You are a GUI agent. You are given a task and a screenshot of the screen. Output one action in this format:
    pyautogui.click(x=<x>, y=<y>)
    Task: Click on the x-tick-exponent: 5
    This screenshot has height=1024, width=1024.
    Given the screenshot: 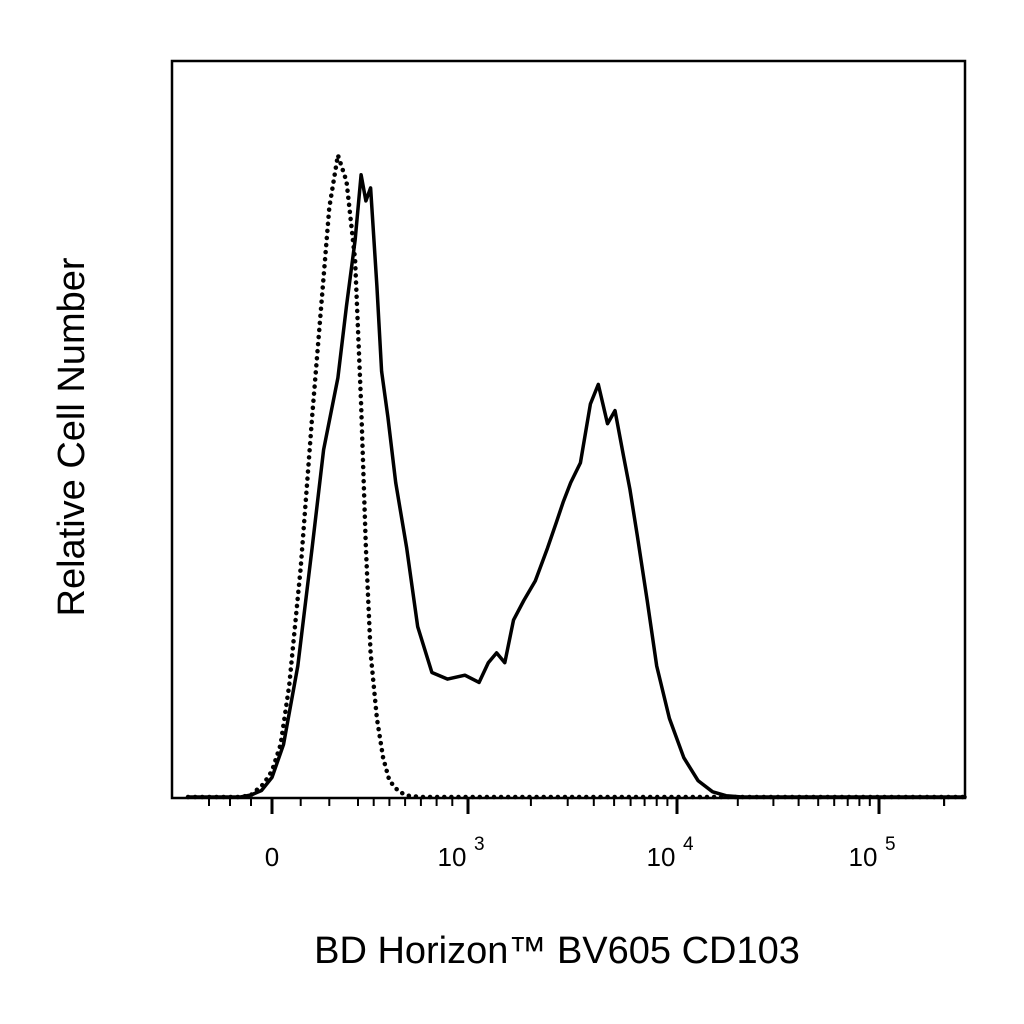 What is the action you would take?
    pyautogui.click(x=890, y=844)
    